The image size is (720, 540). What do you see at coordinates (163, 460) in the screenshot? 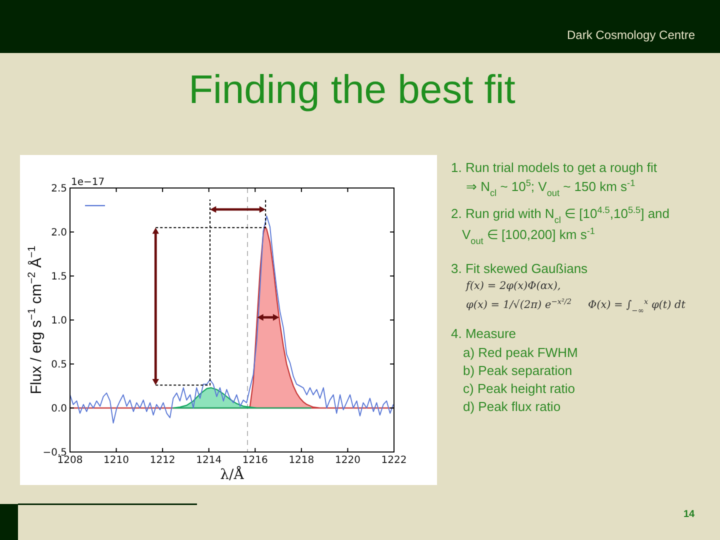
I see `x-tick-label: 1212` at bounding box center [163, 460].